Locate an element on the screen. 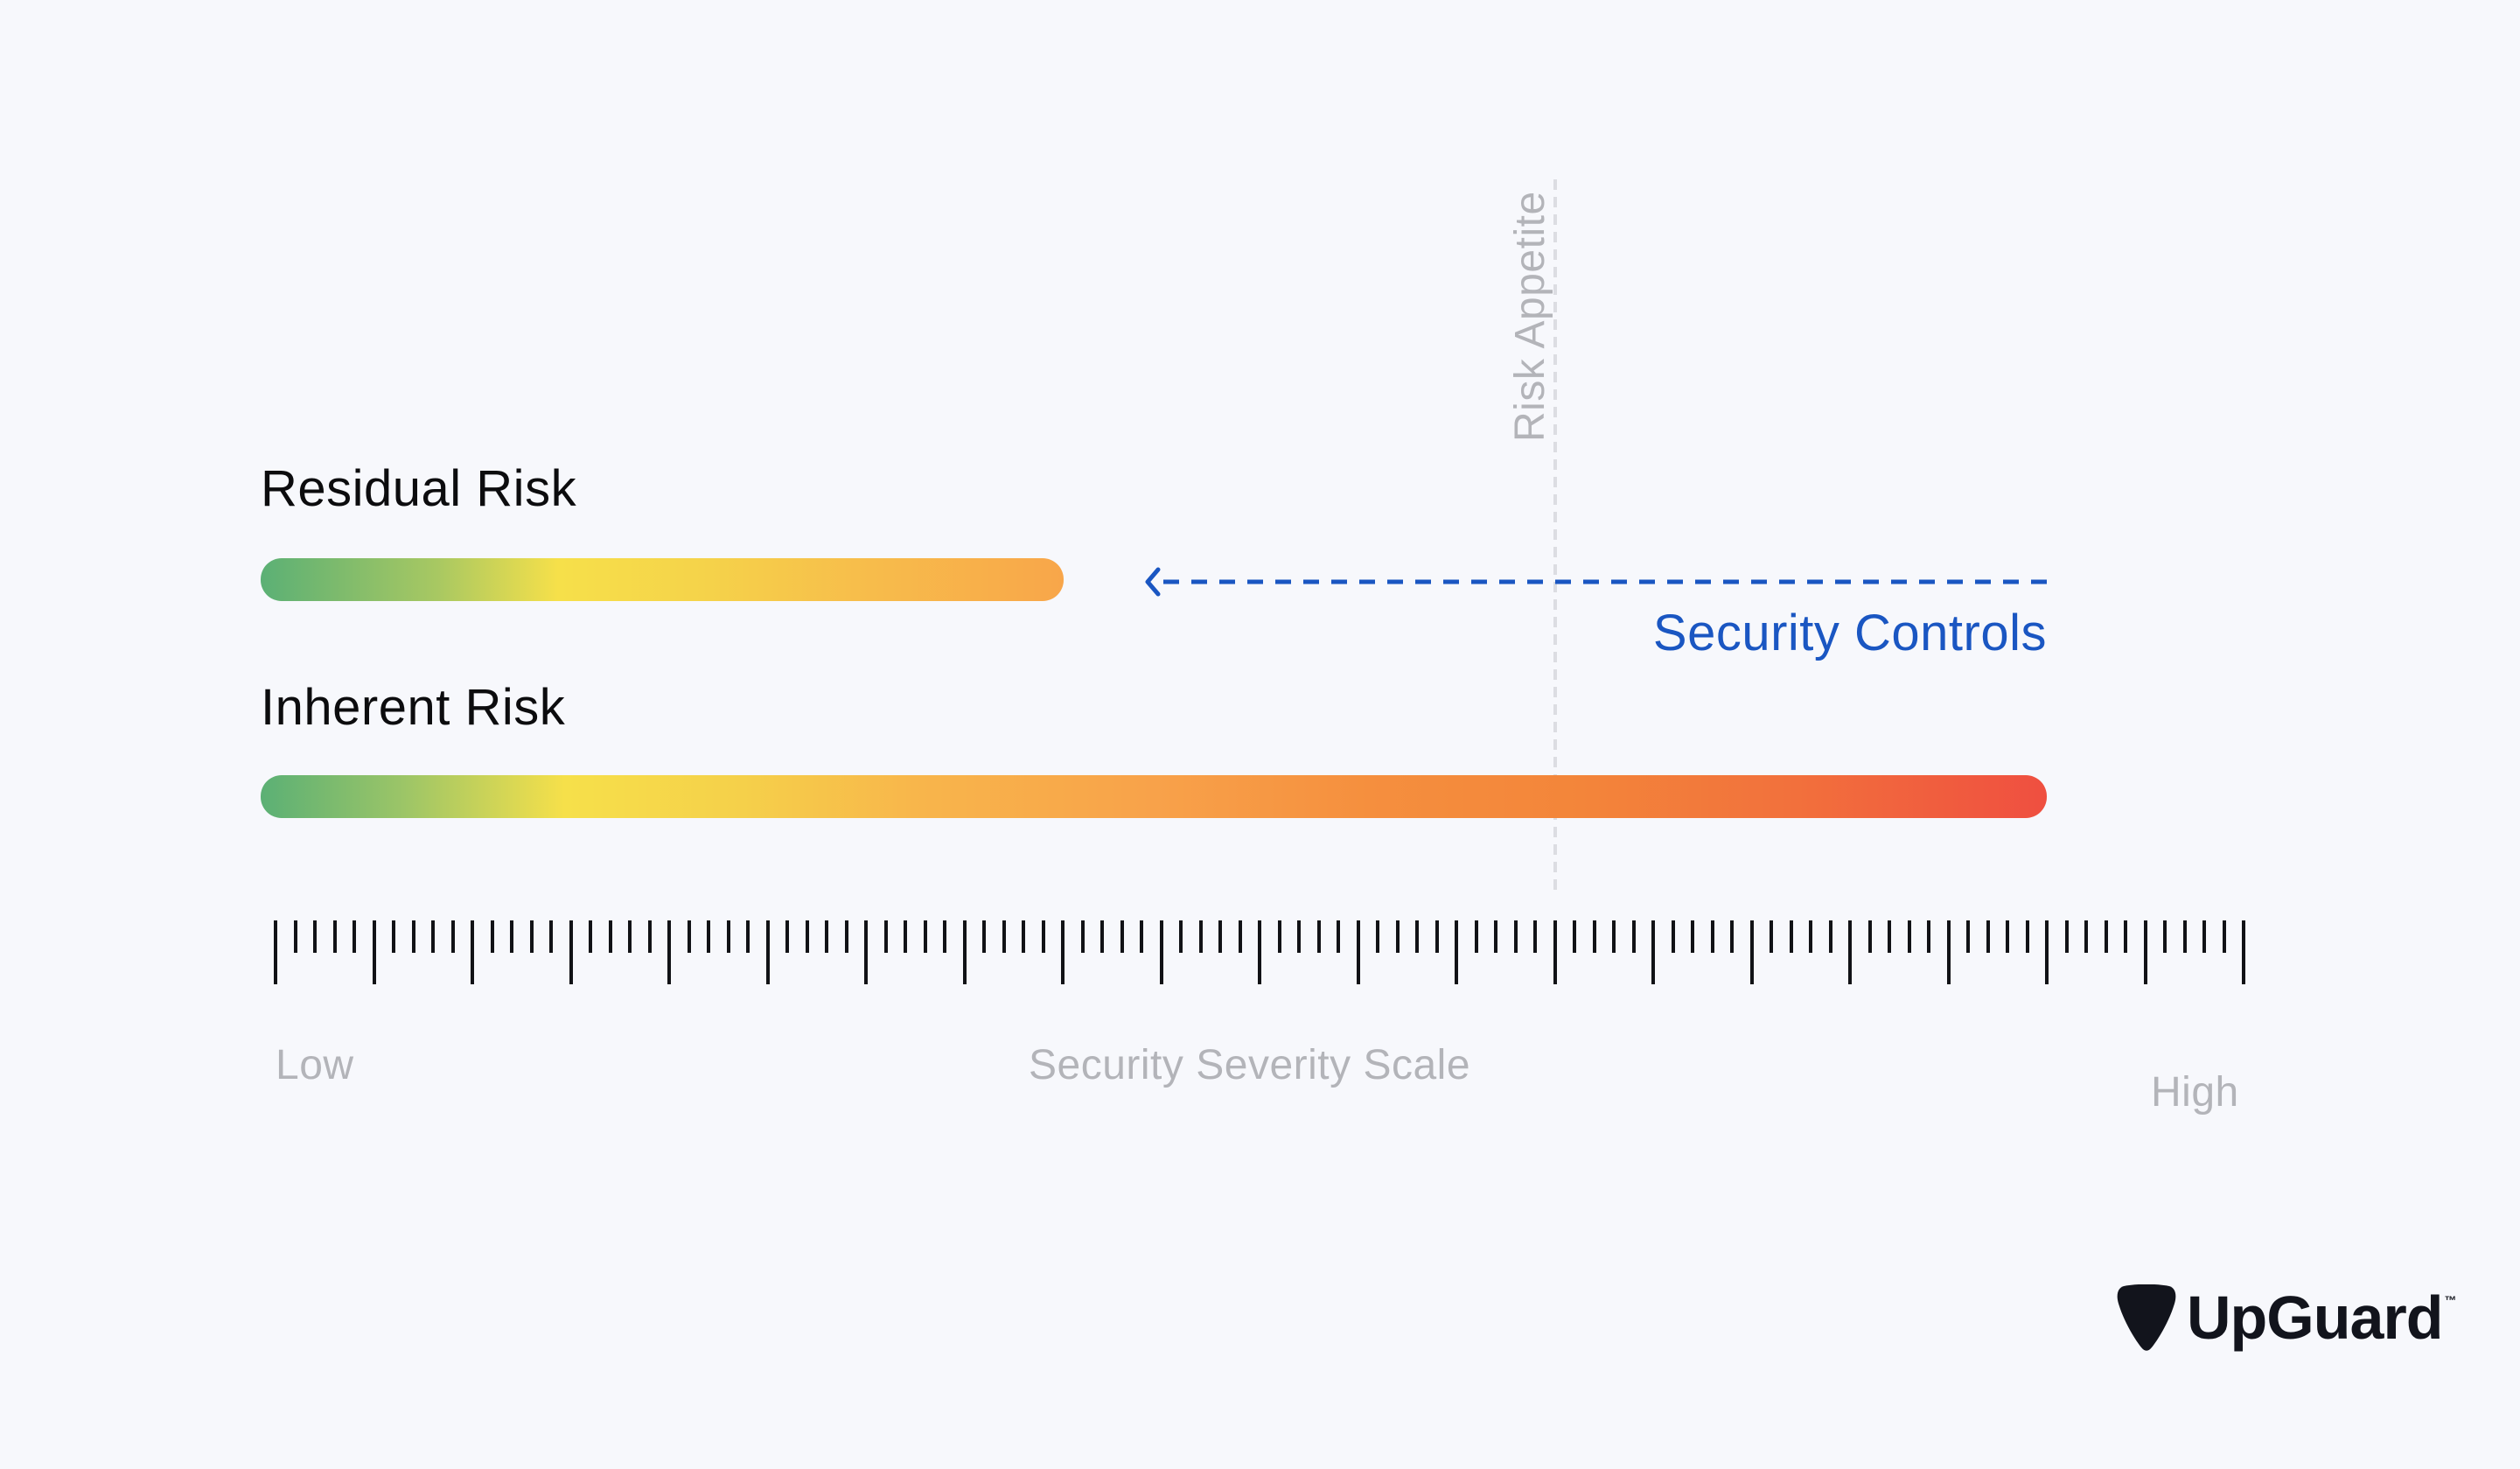 This screenshot has width=2520, height=1469. inherent-risk-label: Inherent Risk is located at coordinates (413, 708).